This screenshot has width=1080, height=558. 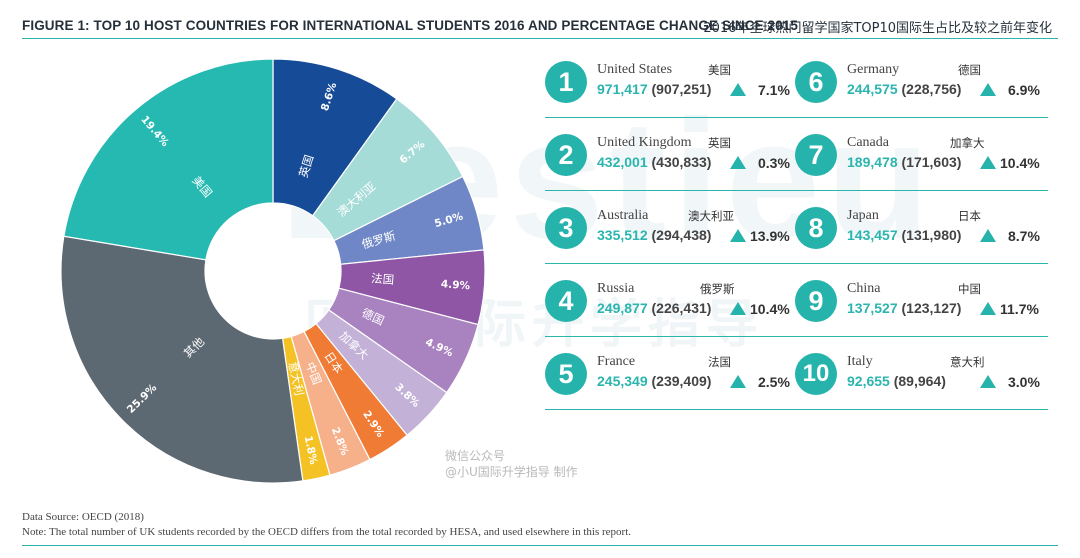 What do you see at coordinates (868, 381) in the screenshot?
I see `count-2016: 92,655` at bounding box center [868, 381].